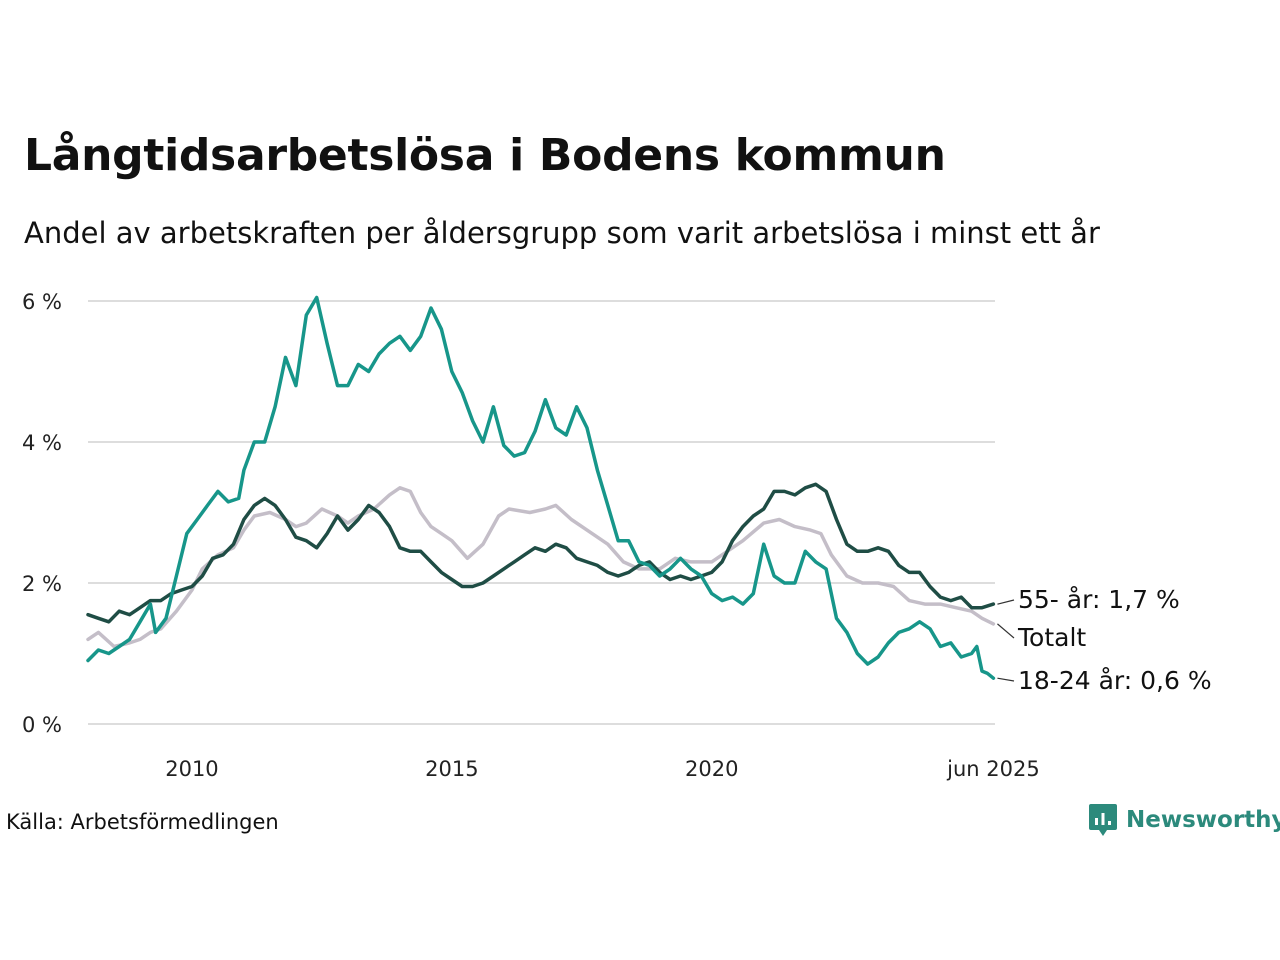 This screenshot has width=1280, height=960. Describe the element at coordinates (711, 769) in the screenshot. I see `x-tick-label: 2020` at that location.